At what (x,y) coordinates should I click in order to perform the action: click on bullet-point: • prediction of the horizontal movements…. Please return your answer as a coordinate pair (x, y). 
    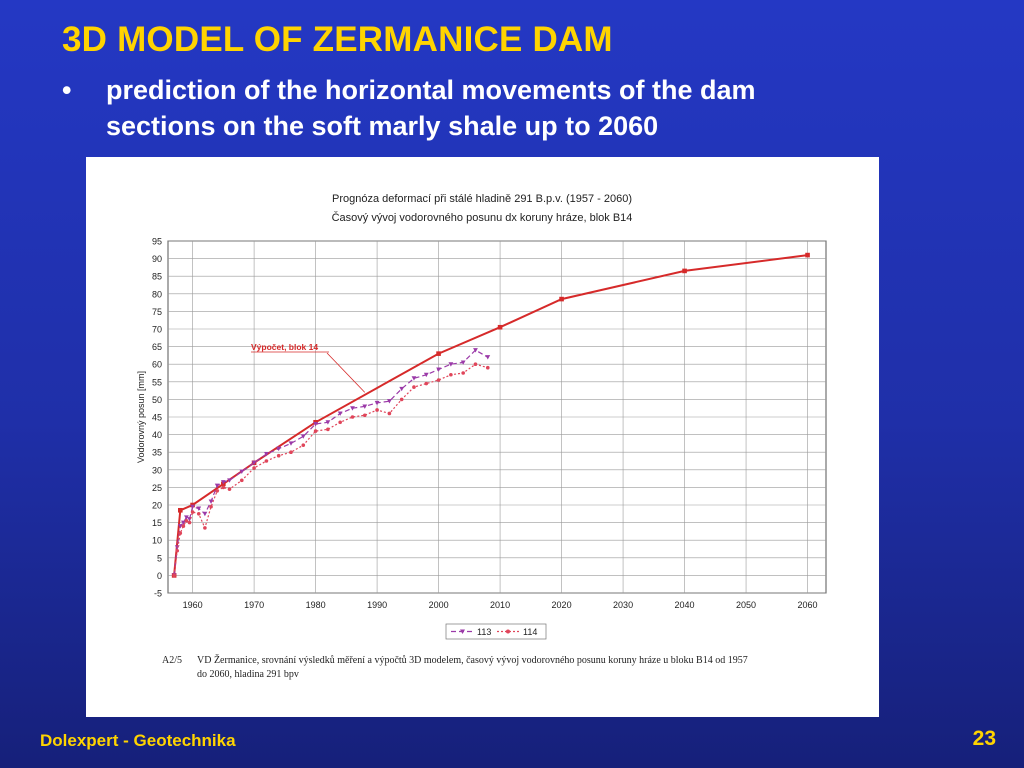
    Looking at the image, I should click on (512, 108).